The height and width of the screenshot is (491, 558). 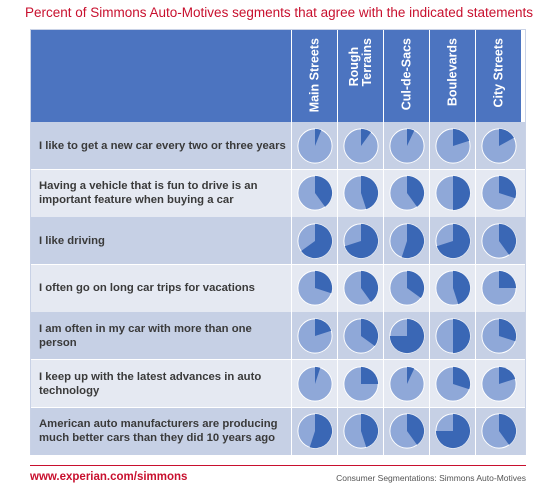 What do you see at coordinates (109, 477) in the screenshot?
I see `footer-url-link: www.experian.com/simmons` at bounding box center [109, 477].